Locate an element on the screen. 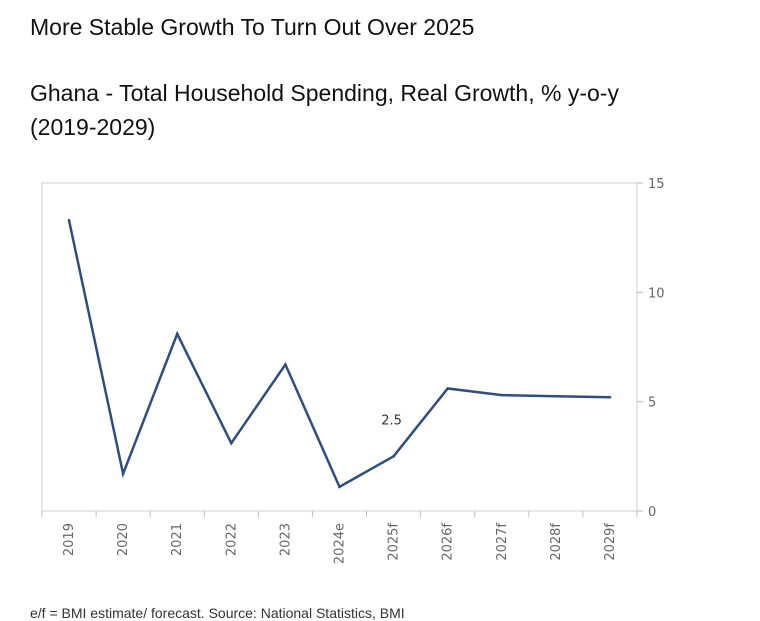 The image size is (760, 621). y-tick-label: 10 is located at coordinates (656, 293).